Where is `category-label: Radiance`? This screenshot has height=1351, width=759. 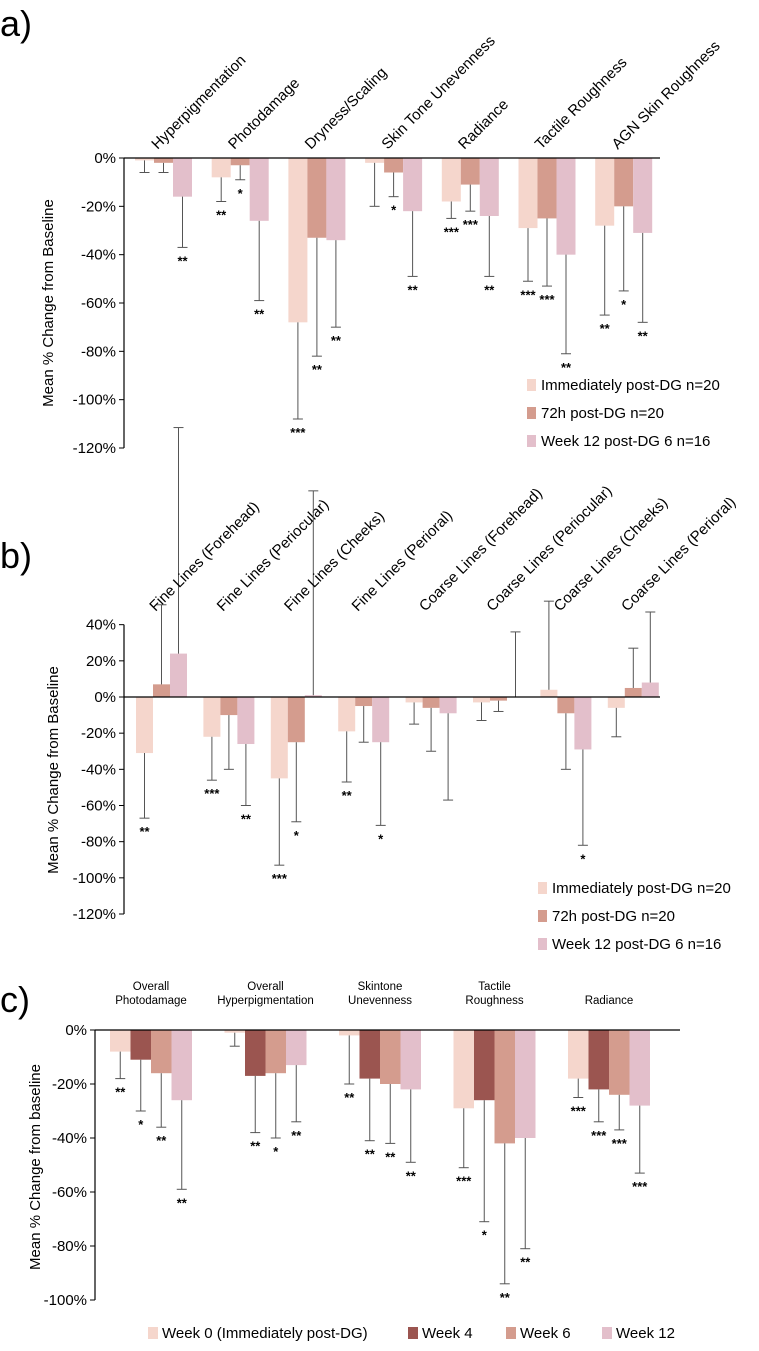
category-label: Radiance is located at coordinates (483, 124).